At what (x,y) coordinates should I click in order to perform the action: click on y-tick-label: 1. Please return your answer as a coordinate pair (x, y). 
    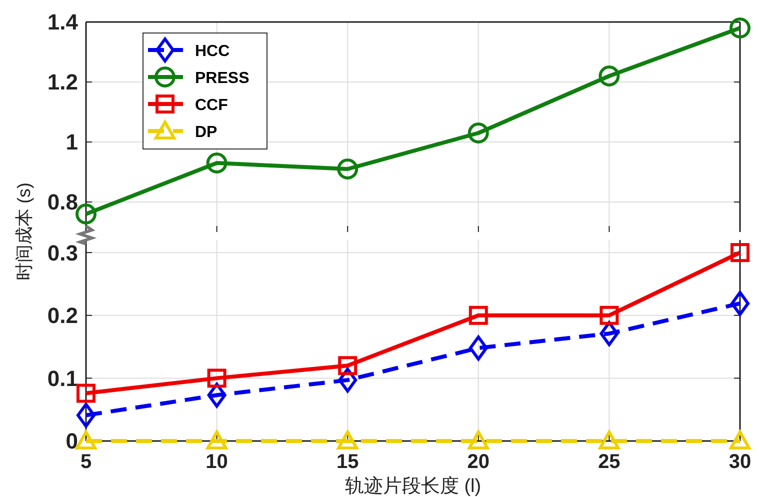
    Looking at the image, I should click on (72, 142).